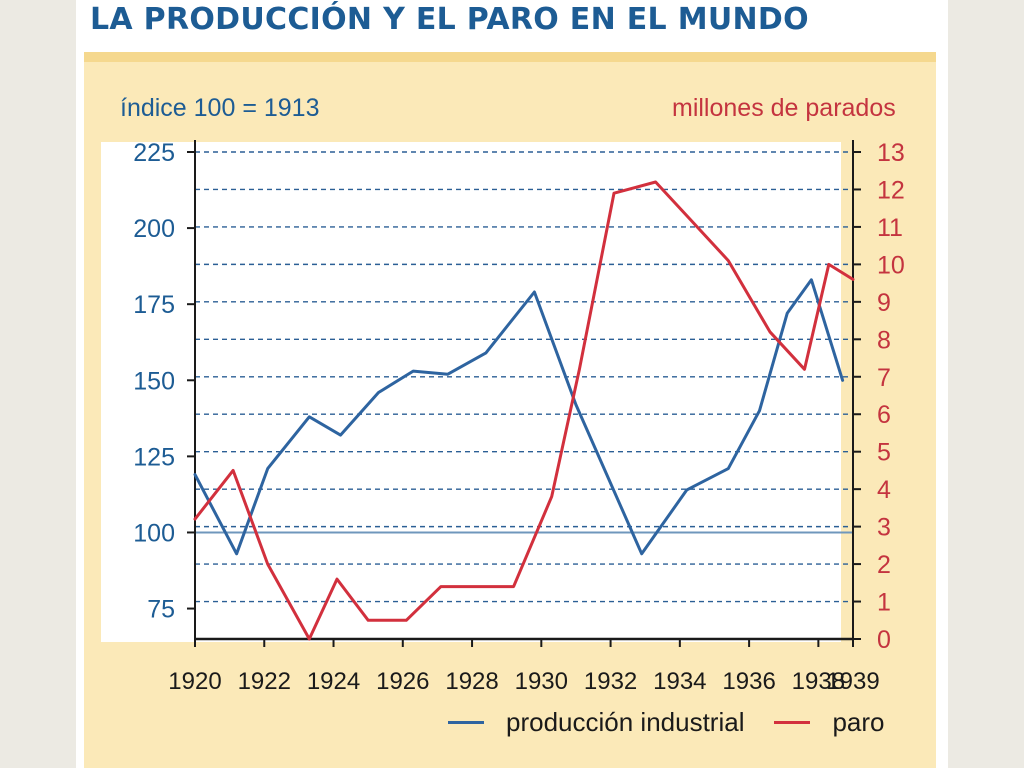  Describe the element at coordinates (891, 153) in the screenshot. I see `right-tick-label: 13` at that location.